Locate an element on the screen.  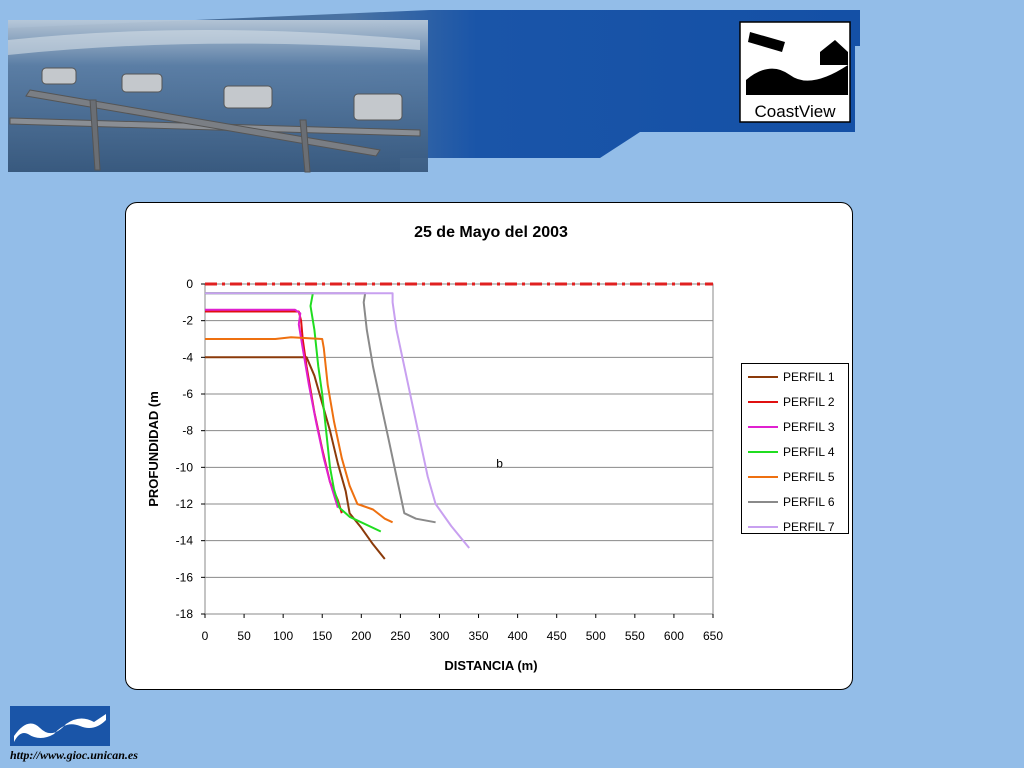
x-tick-label: 550 is located at coordinates (635, 636).